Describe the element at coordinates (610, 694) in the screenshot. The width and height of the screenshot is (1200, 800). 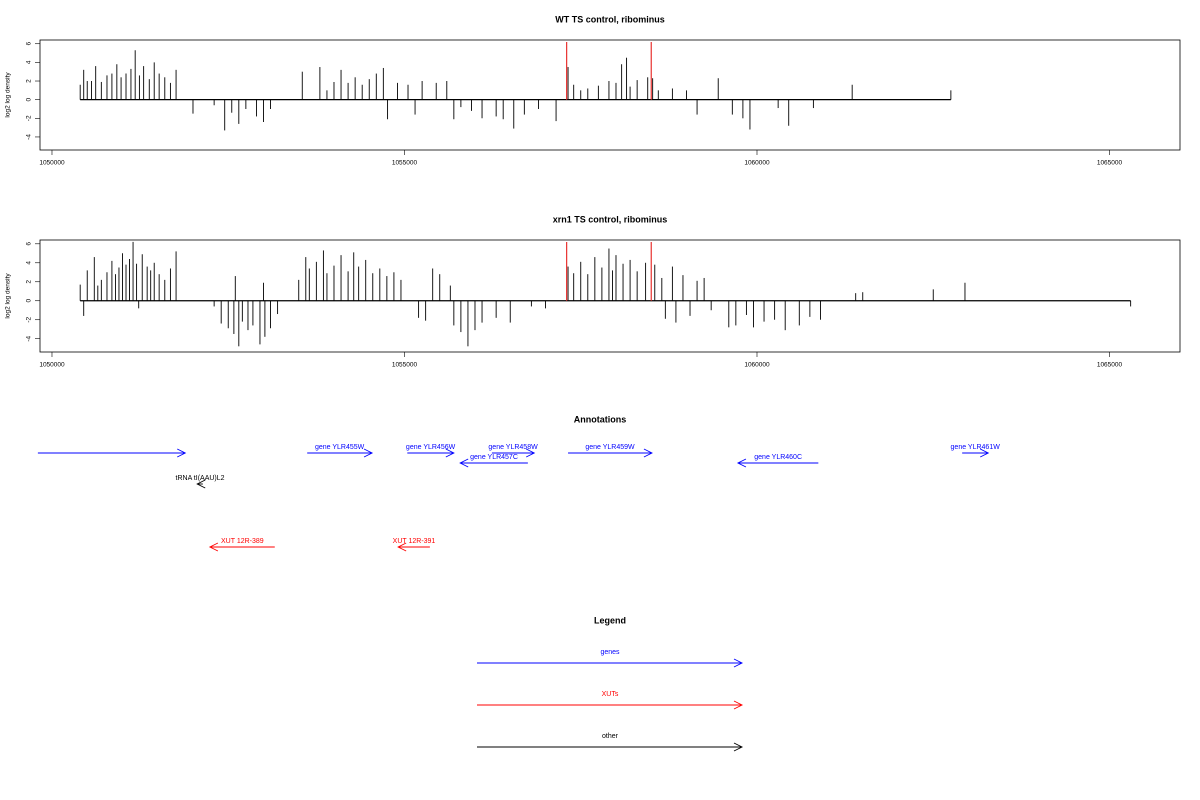
I see `legend-label: XUTs` at that location.